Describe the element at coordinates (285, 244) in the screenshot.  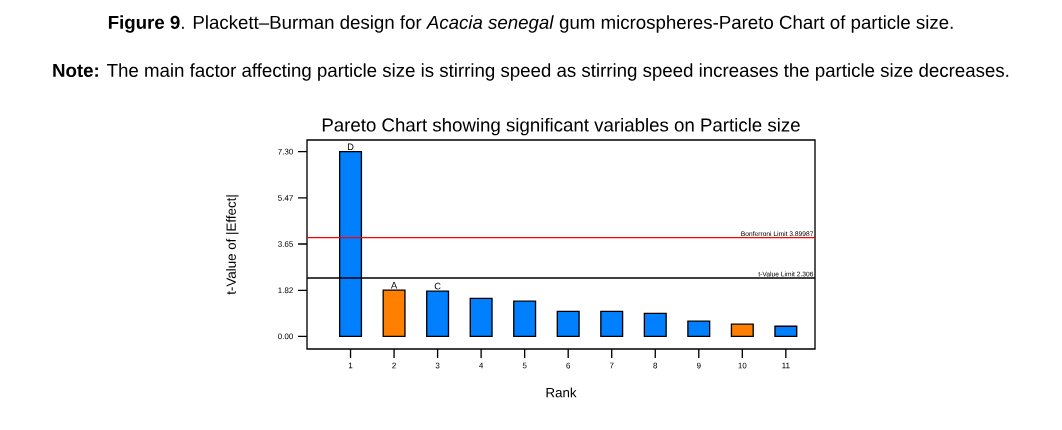
I see `y-tick-label: 3.65` at that location.